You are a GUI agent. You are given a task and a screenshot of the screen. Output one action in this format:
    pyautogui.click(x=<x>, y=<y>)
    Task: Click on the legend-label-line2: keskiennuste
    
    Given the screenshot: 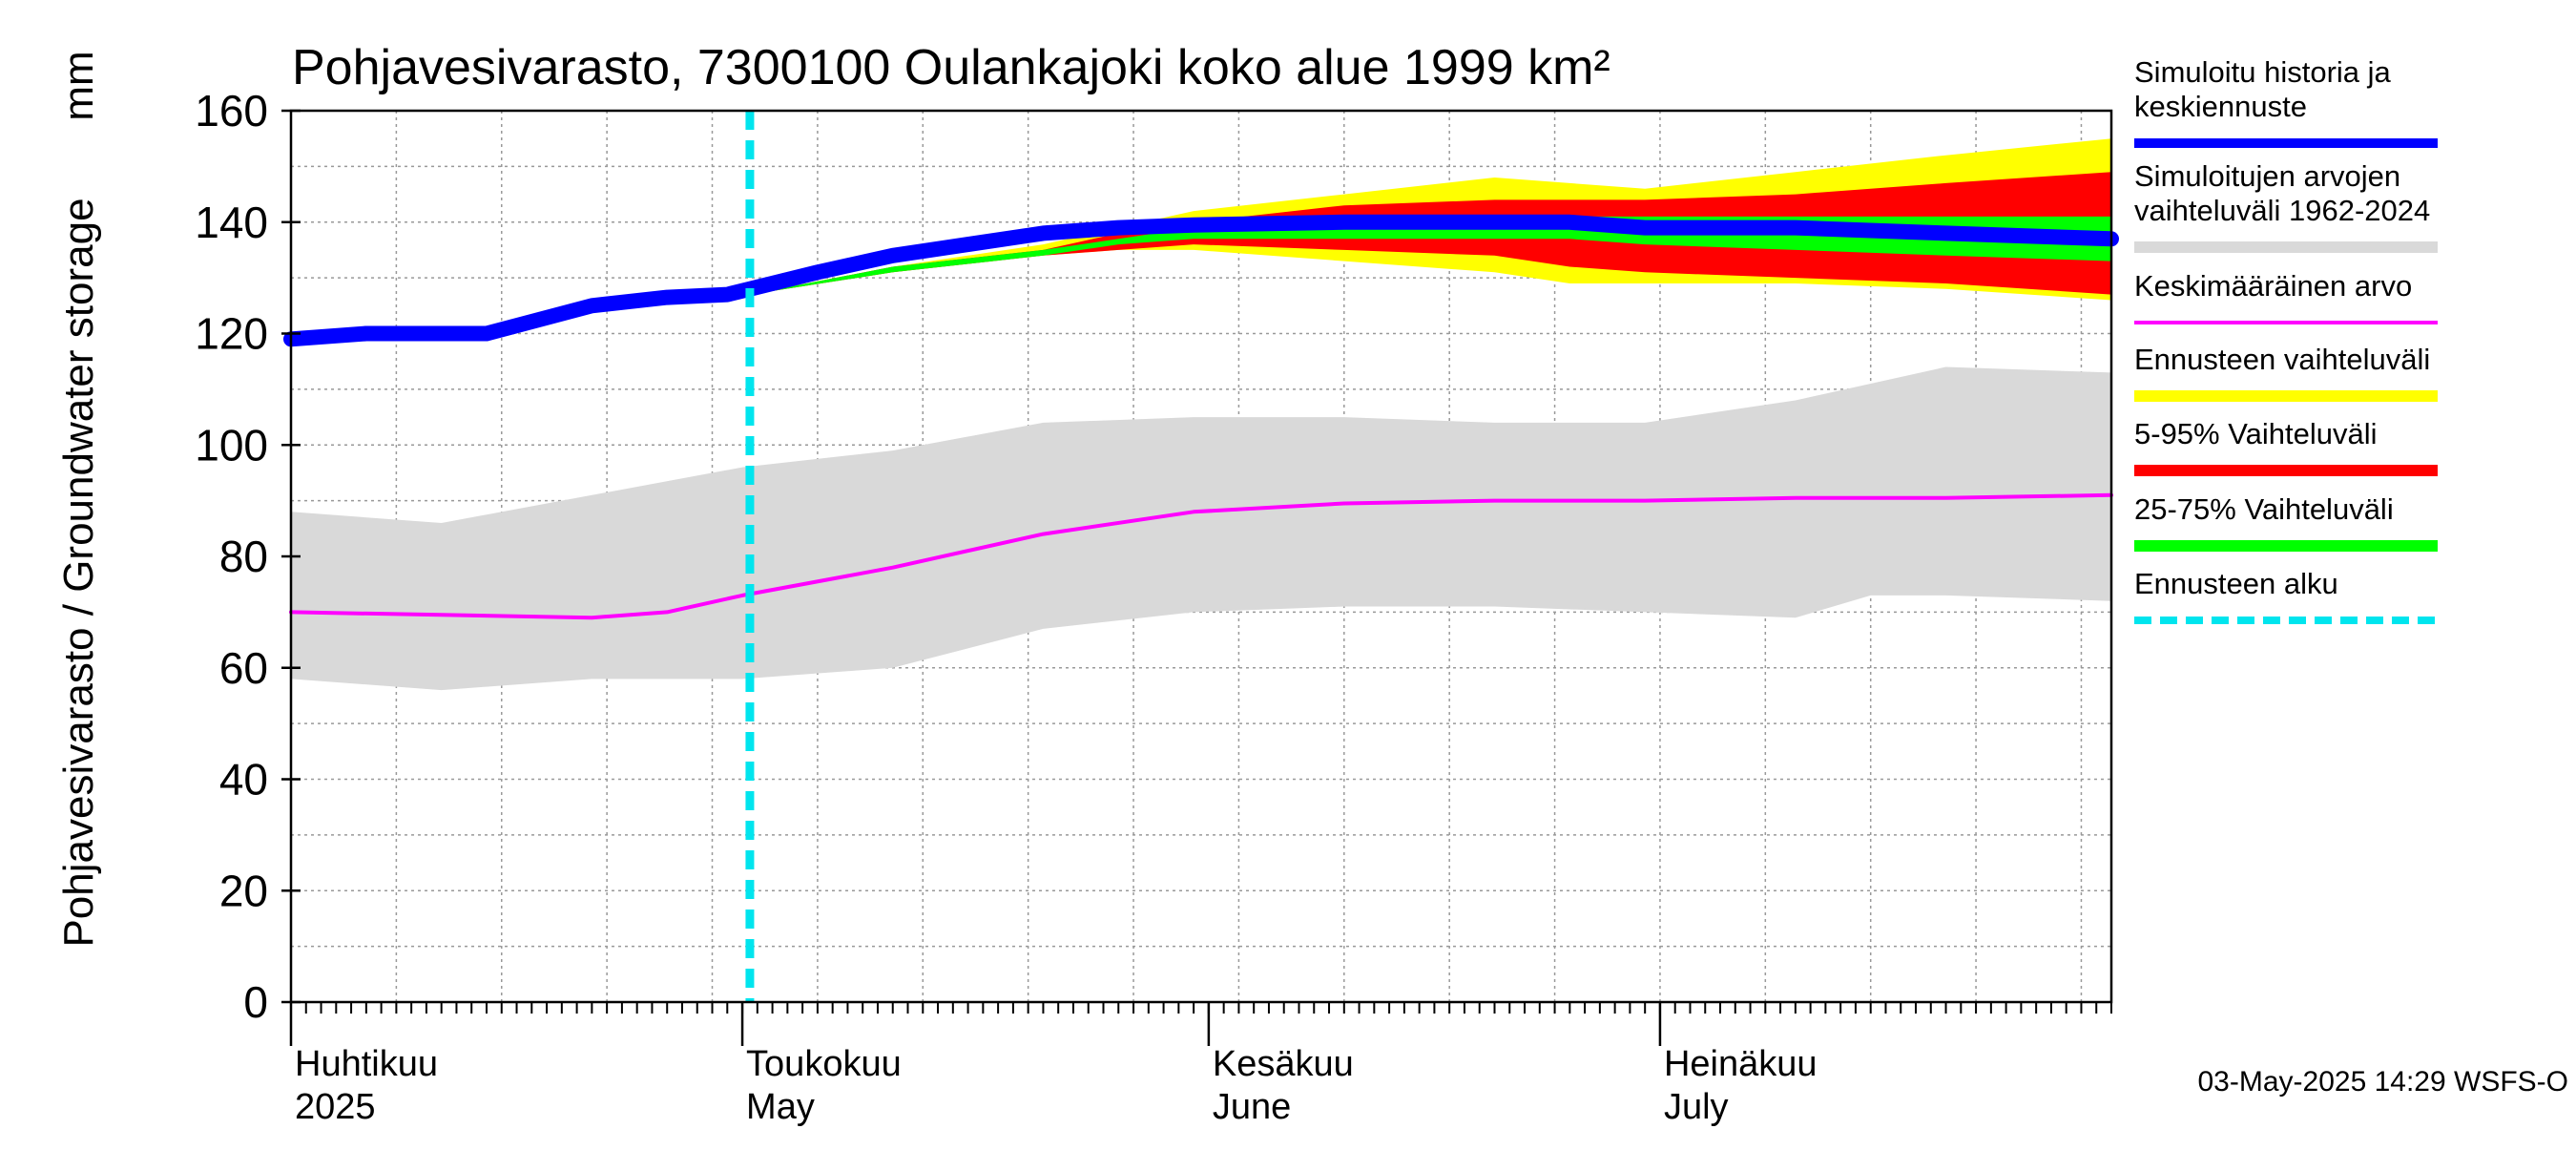 What is the action you would take?
    pyautogui.click(x=2220, y=106)
    